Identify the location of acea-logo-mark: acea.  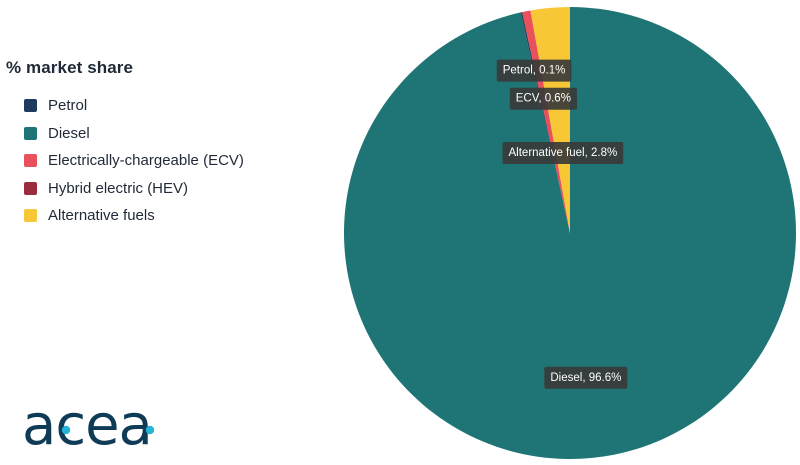
(88, 427).